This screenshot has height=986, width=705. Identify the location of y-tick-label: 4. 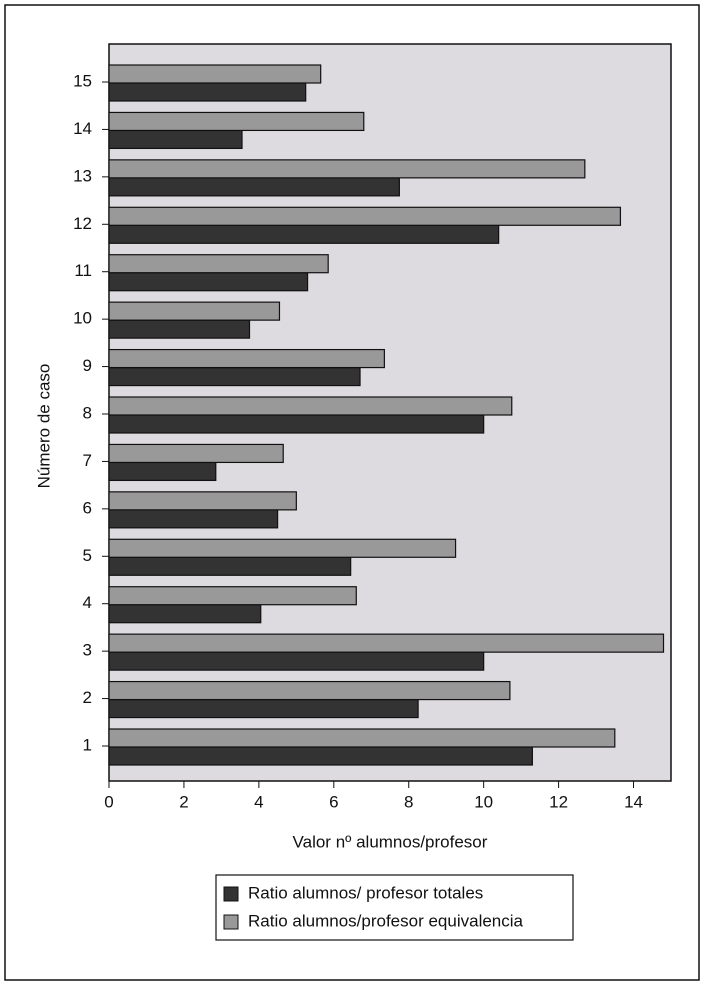
(87, 602).